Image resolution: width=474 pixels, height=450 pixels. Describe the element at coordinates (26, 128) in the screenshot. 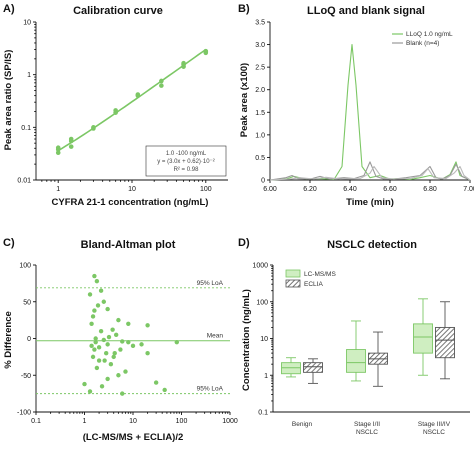

I see `a-ytick-label: 0.1` at that location.